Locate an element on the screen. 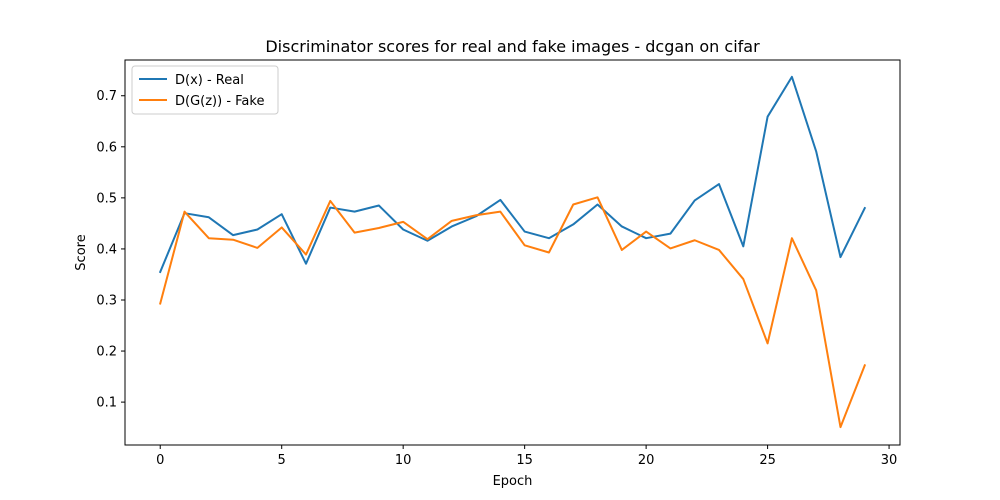 The width and height of the screenshot is (1000, 500). y-axis-ticks: 0.1 0.2 0.3 0.4 0.5 0.6 0.7 is located at coordinates (110, 250).